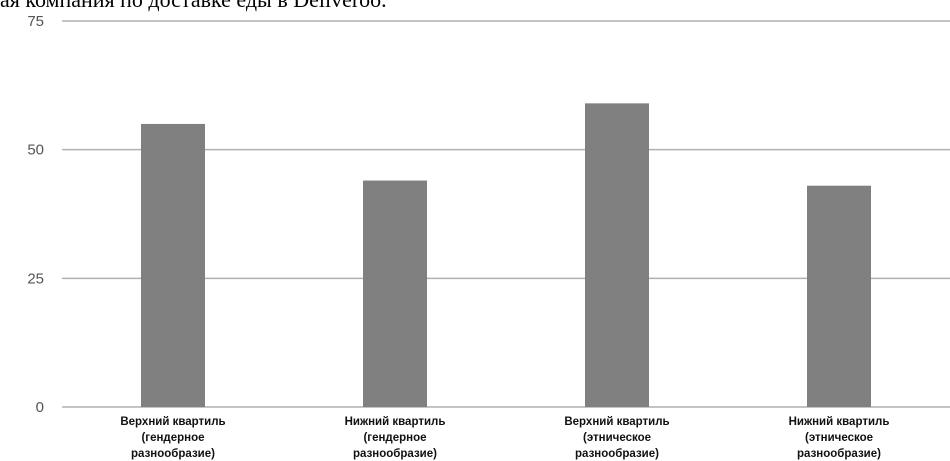  What do you see at coordinates (839, 438) in the screenshot?
I see `x-tick-label: Нижний квартиль (этническое разнообразие)` at bounding box center [839, 438].